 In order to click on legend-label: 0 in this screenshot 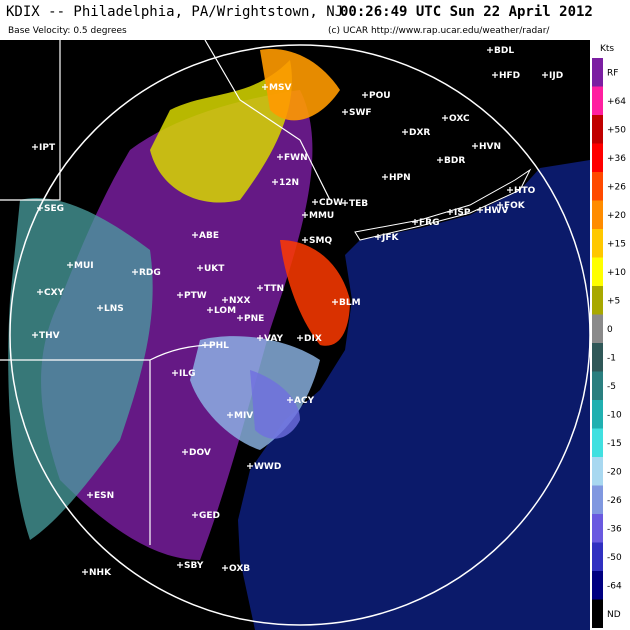, I will do `click(610, 330)`.